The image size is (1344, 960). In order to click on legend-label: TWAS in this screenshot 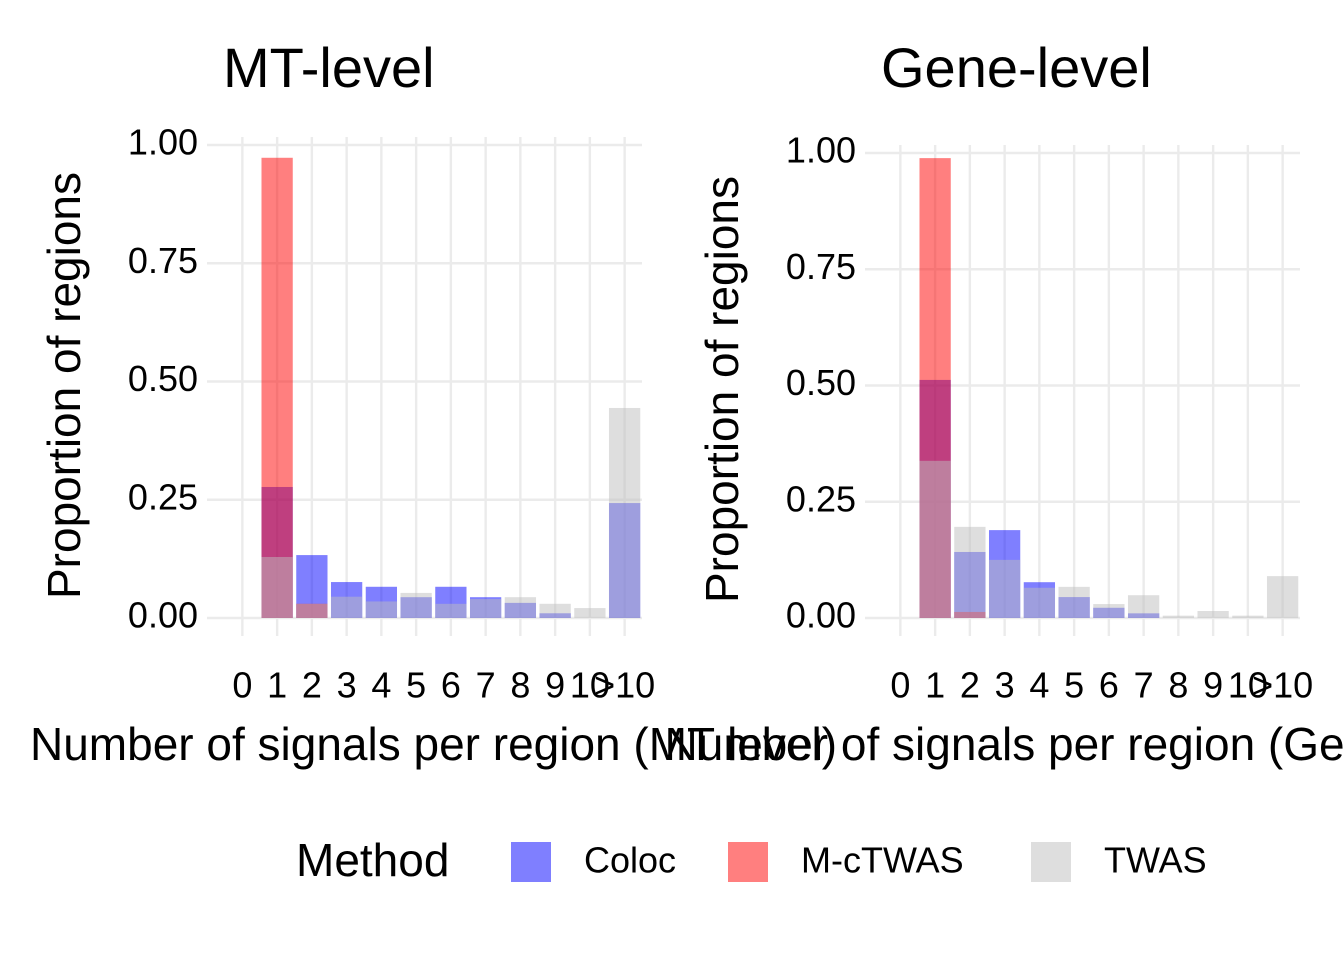, I will do `click(1155, 860)`.